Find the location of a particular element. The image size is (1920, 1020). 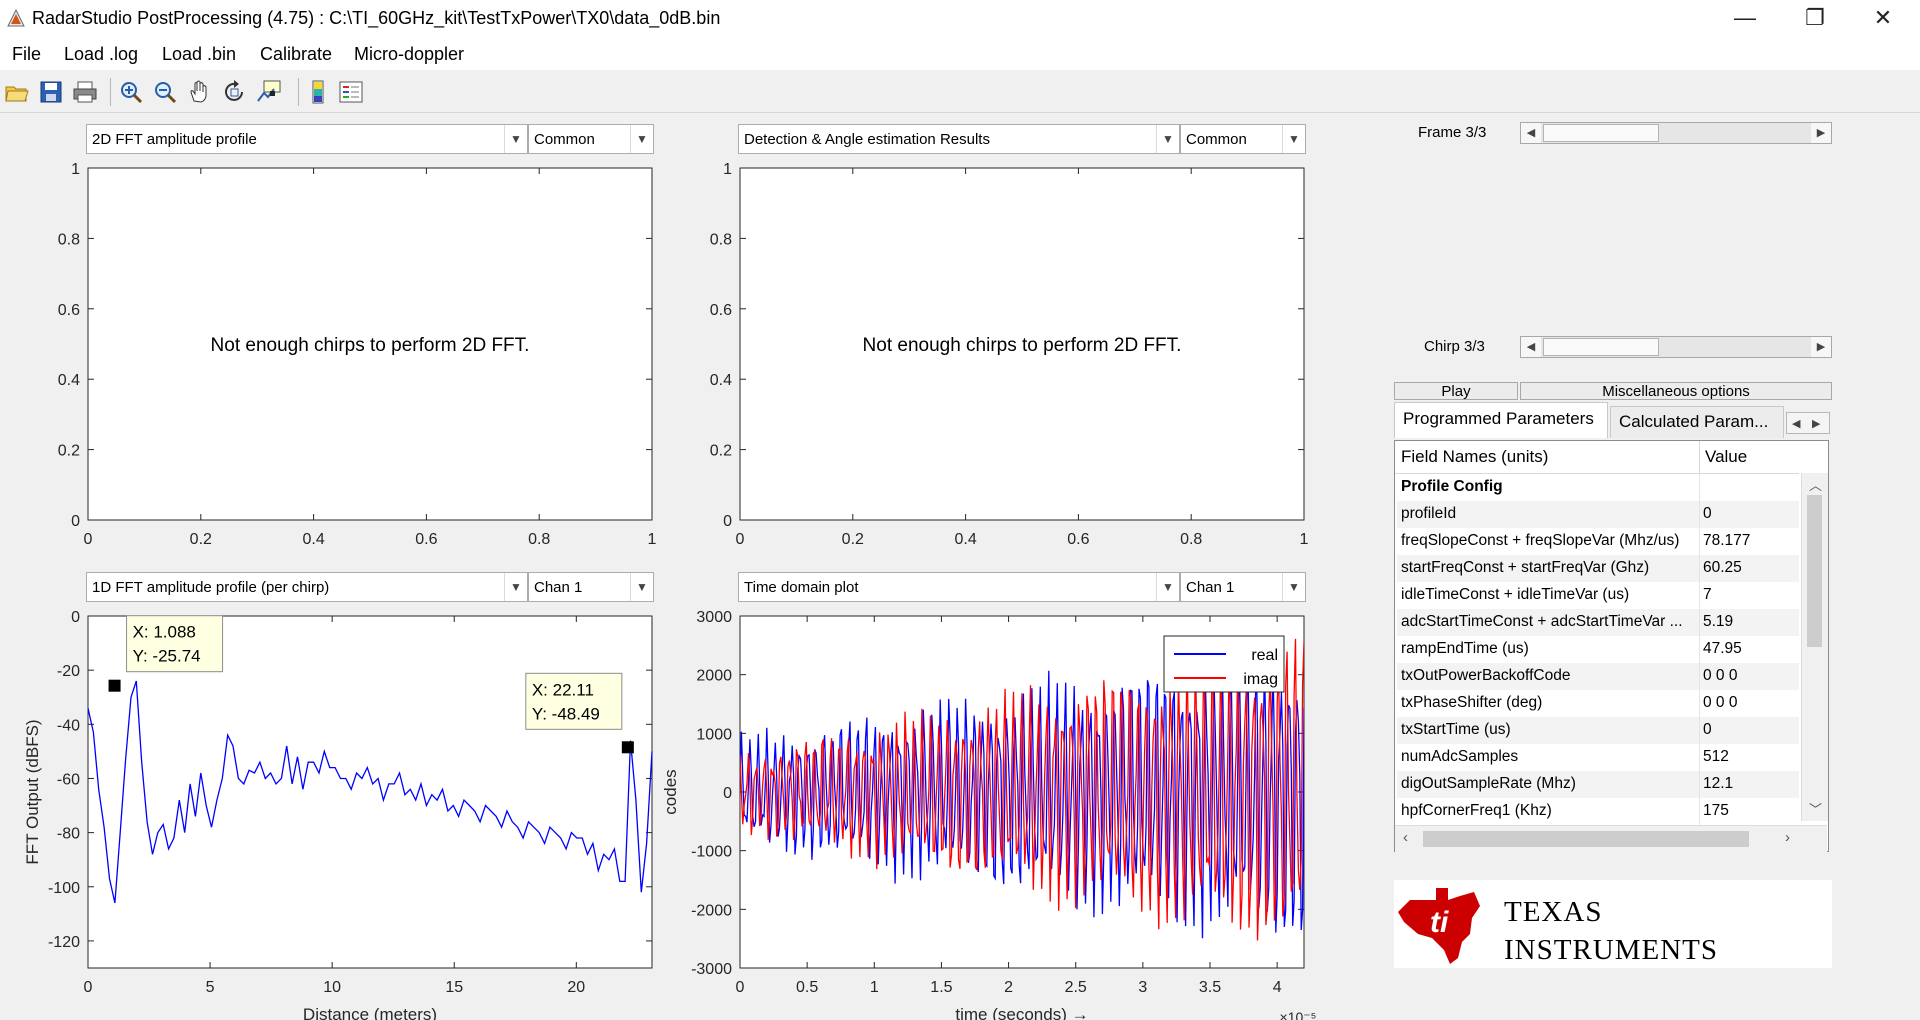

br-x-axis-label: time (seconds) → is located at coordinates (1021, 1012).